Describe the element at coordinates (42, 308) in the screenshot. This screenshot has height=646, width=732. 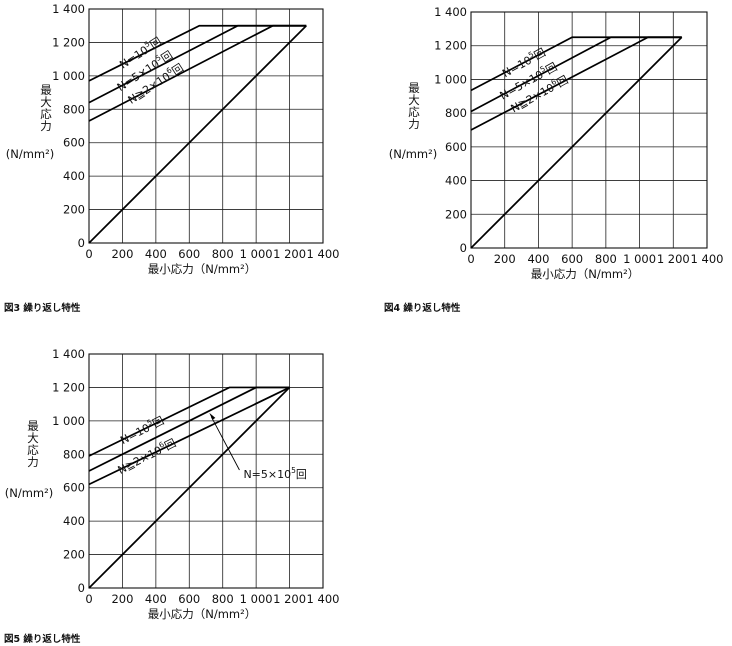
I see `figure-caption: 図3 繰り返し特性` at that location.